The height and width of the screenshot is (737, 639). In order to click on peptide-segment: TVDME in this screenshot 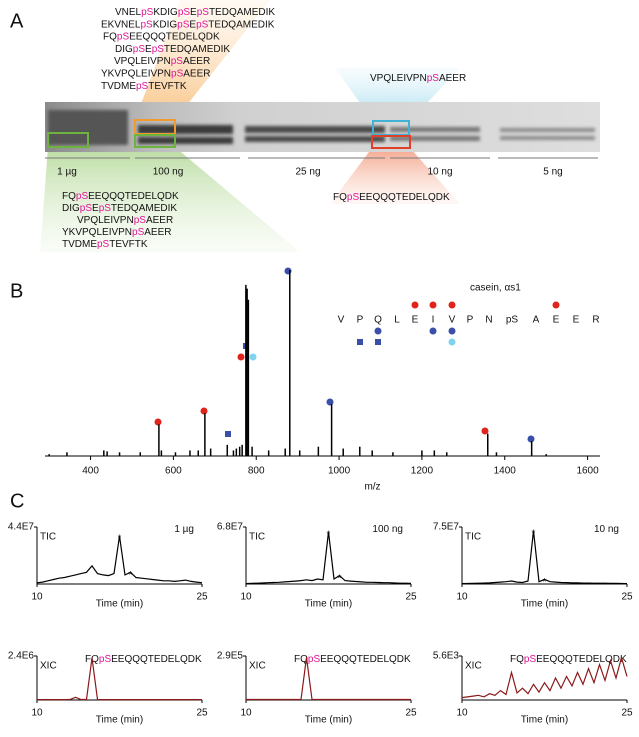, I will do `click(118, 85)`.